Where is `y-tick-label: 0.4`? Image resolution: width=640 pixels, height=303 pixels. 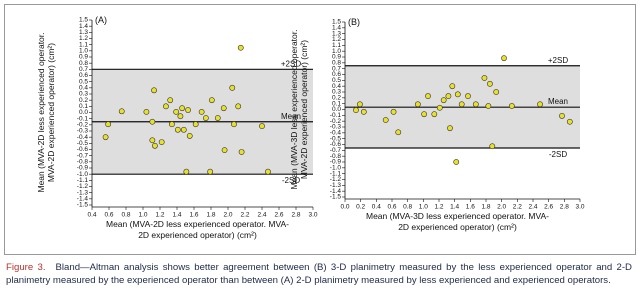
y-tick-label: 0.4 is located at coordinates (83, 88).